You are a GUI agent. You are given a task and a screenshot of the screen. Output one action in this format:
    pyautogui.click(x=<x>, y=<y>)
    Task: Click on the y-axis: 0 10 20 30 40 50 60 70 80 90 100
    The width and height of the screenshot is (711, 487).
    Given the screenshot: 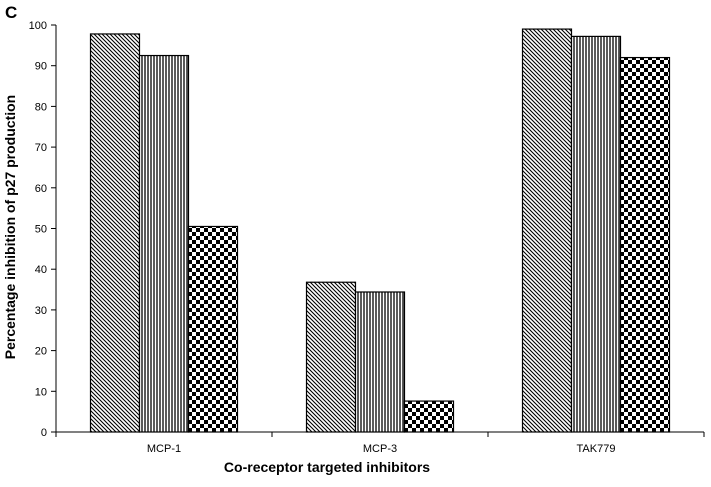 What is the action you would take?
    pyautogui.click(x=43, y=229)
    